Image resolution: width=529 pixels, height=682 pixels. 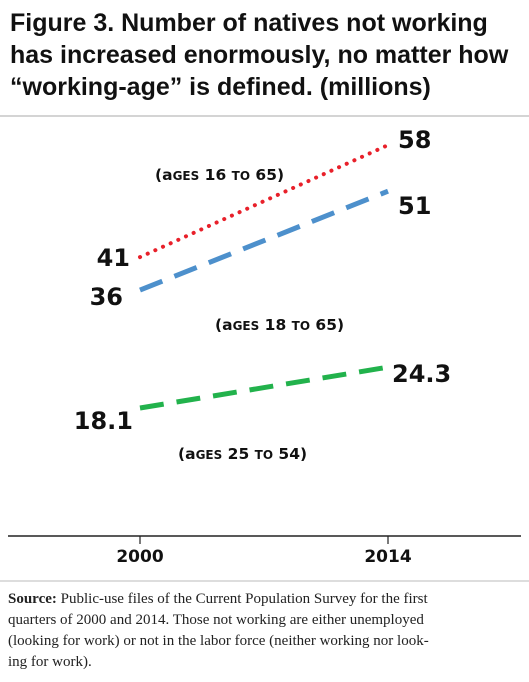 I want to click on source-label: Source:, so click(x=32, y=599).